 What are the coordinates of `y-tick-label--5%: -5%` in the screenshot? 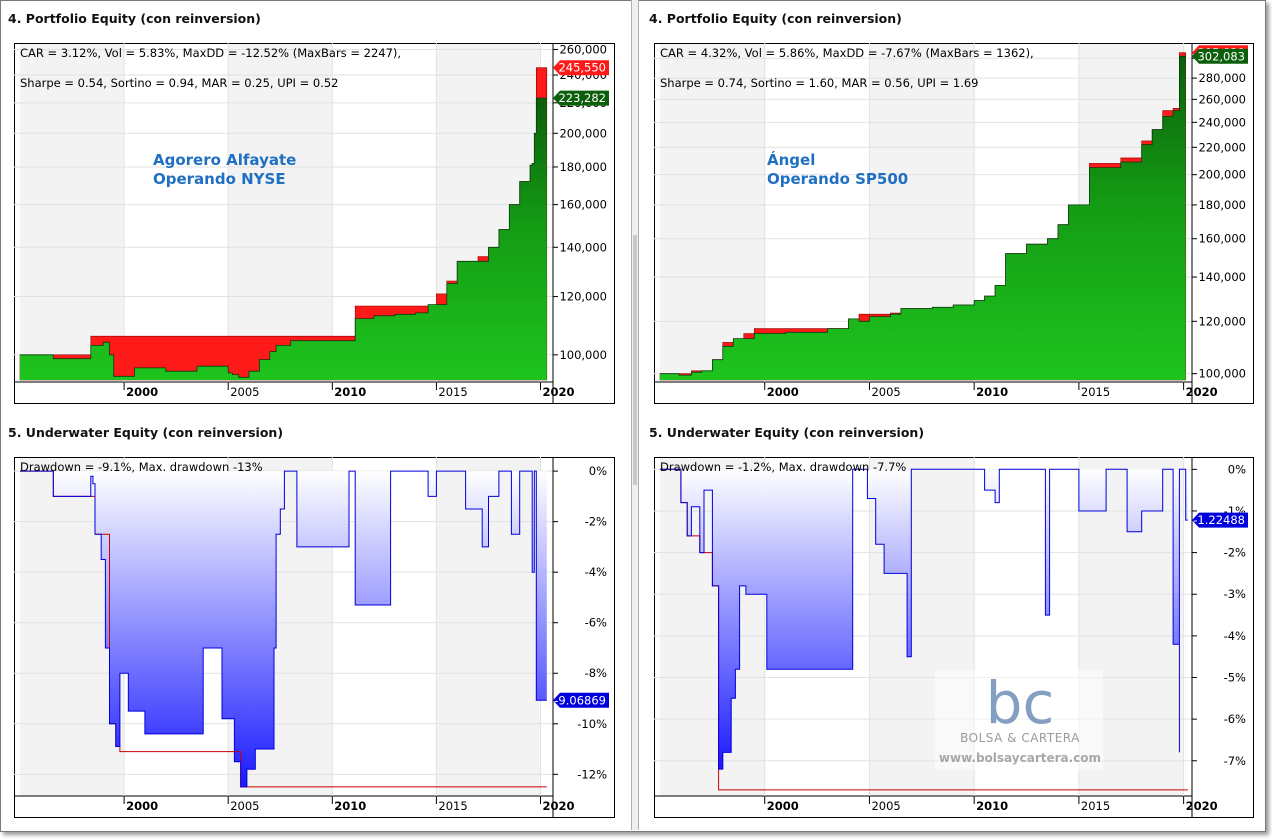 It's located at (1235, 678).